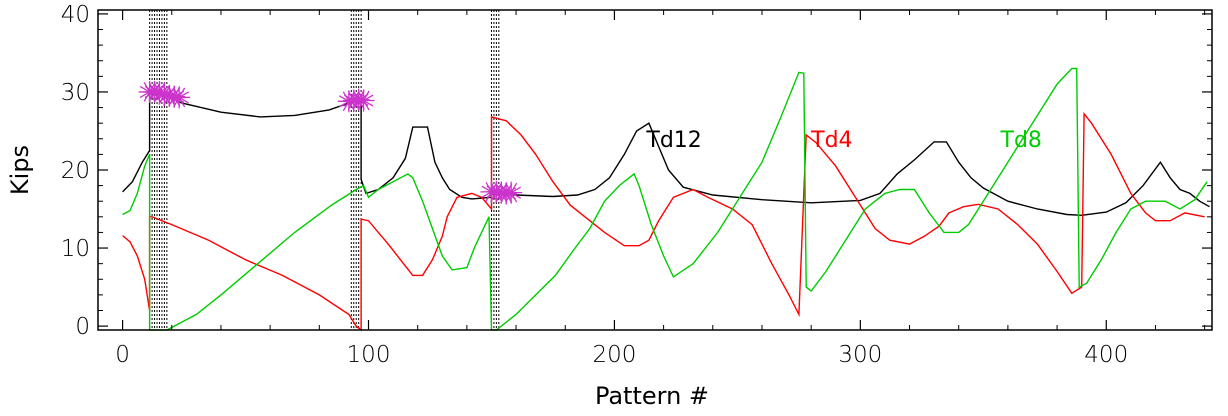  What do you see at coordinates (652, 396) in the screenshot?
I see `x-axis-title: Pattern #` at bounding box center [652, 396].